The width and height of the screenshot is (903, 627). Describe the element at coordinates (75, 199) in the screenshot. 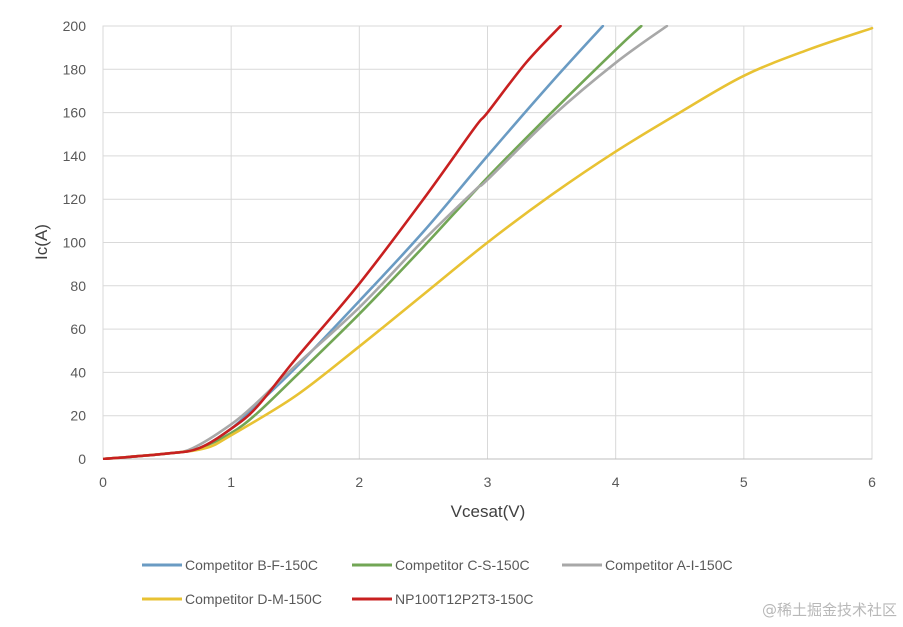

I see `y-tick-label: 120` at that location.